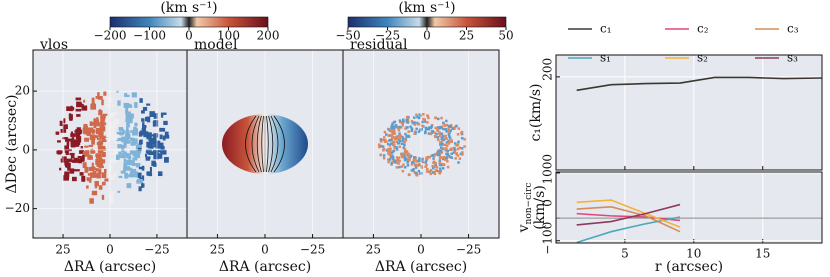  Describe the element at coordinates (110, 267) in the screenshot. I see `x-axis-label: ΔRA (arcsec)` at that location.